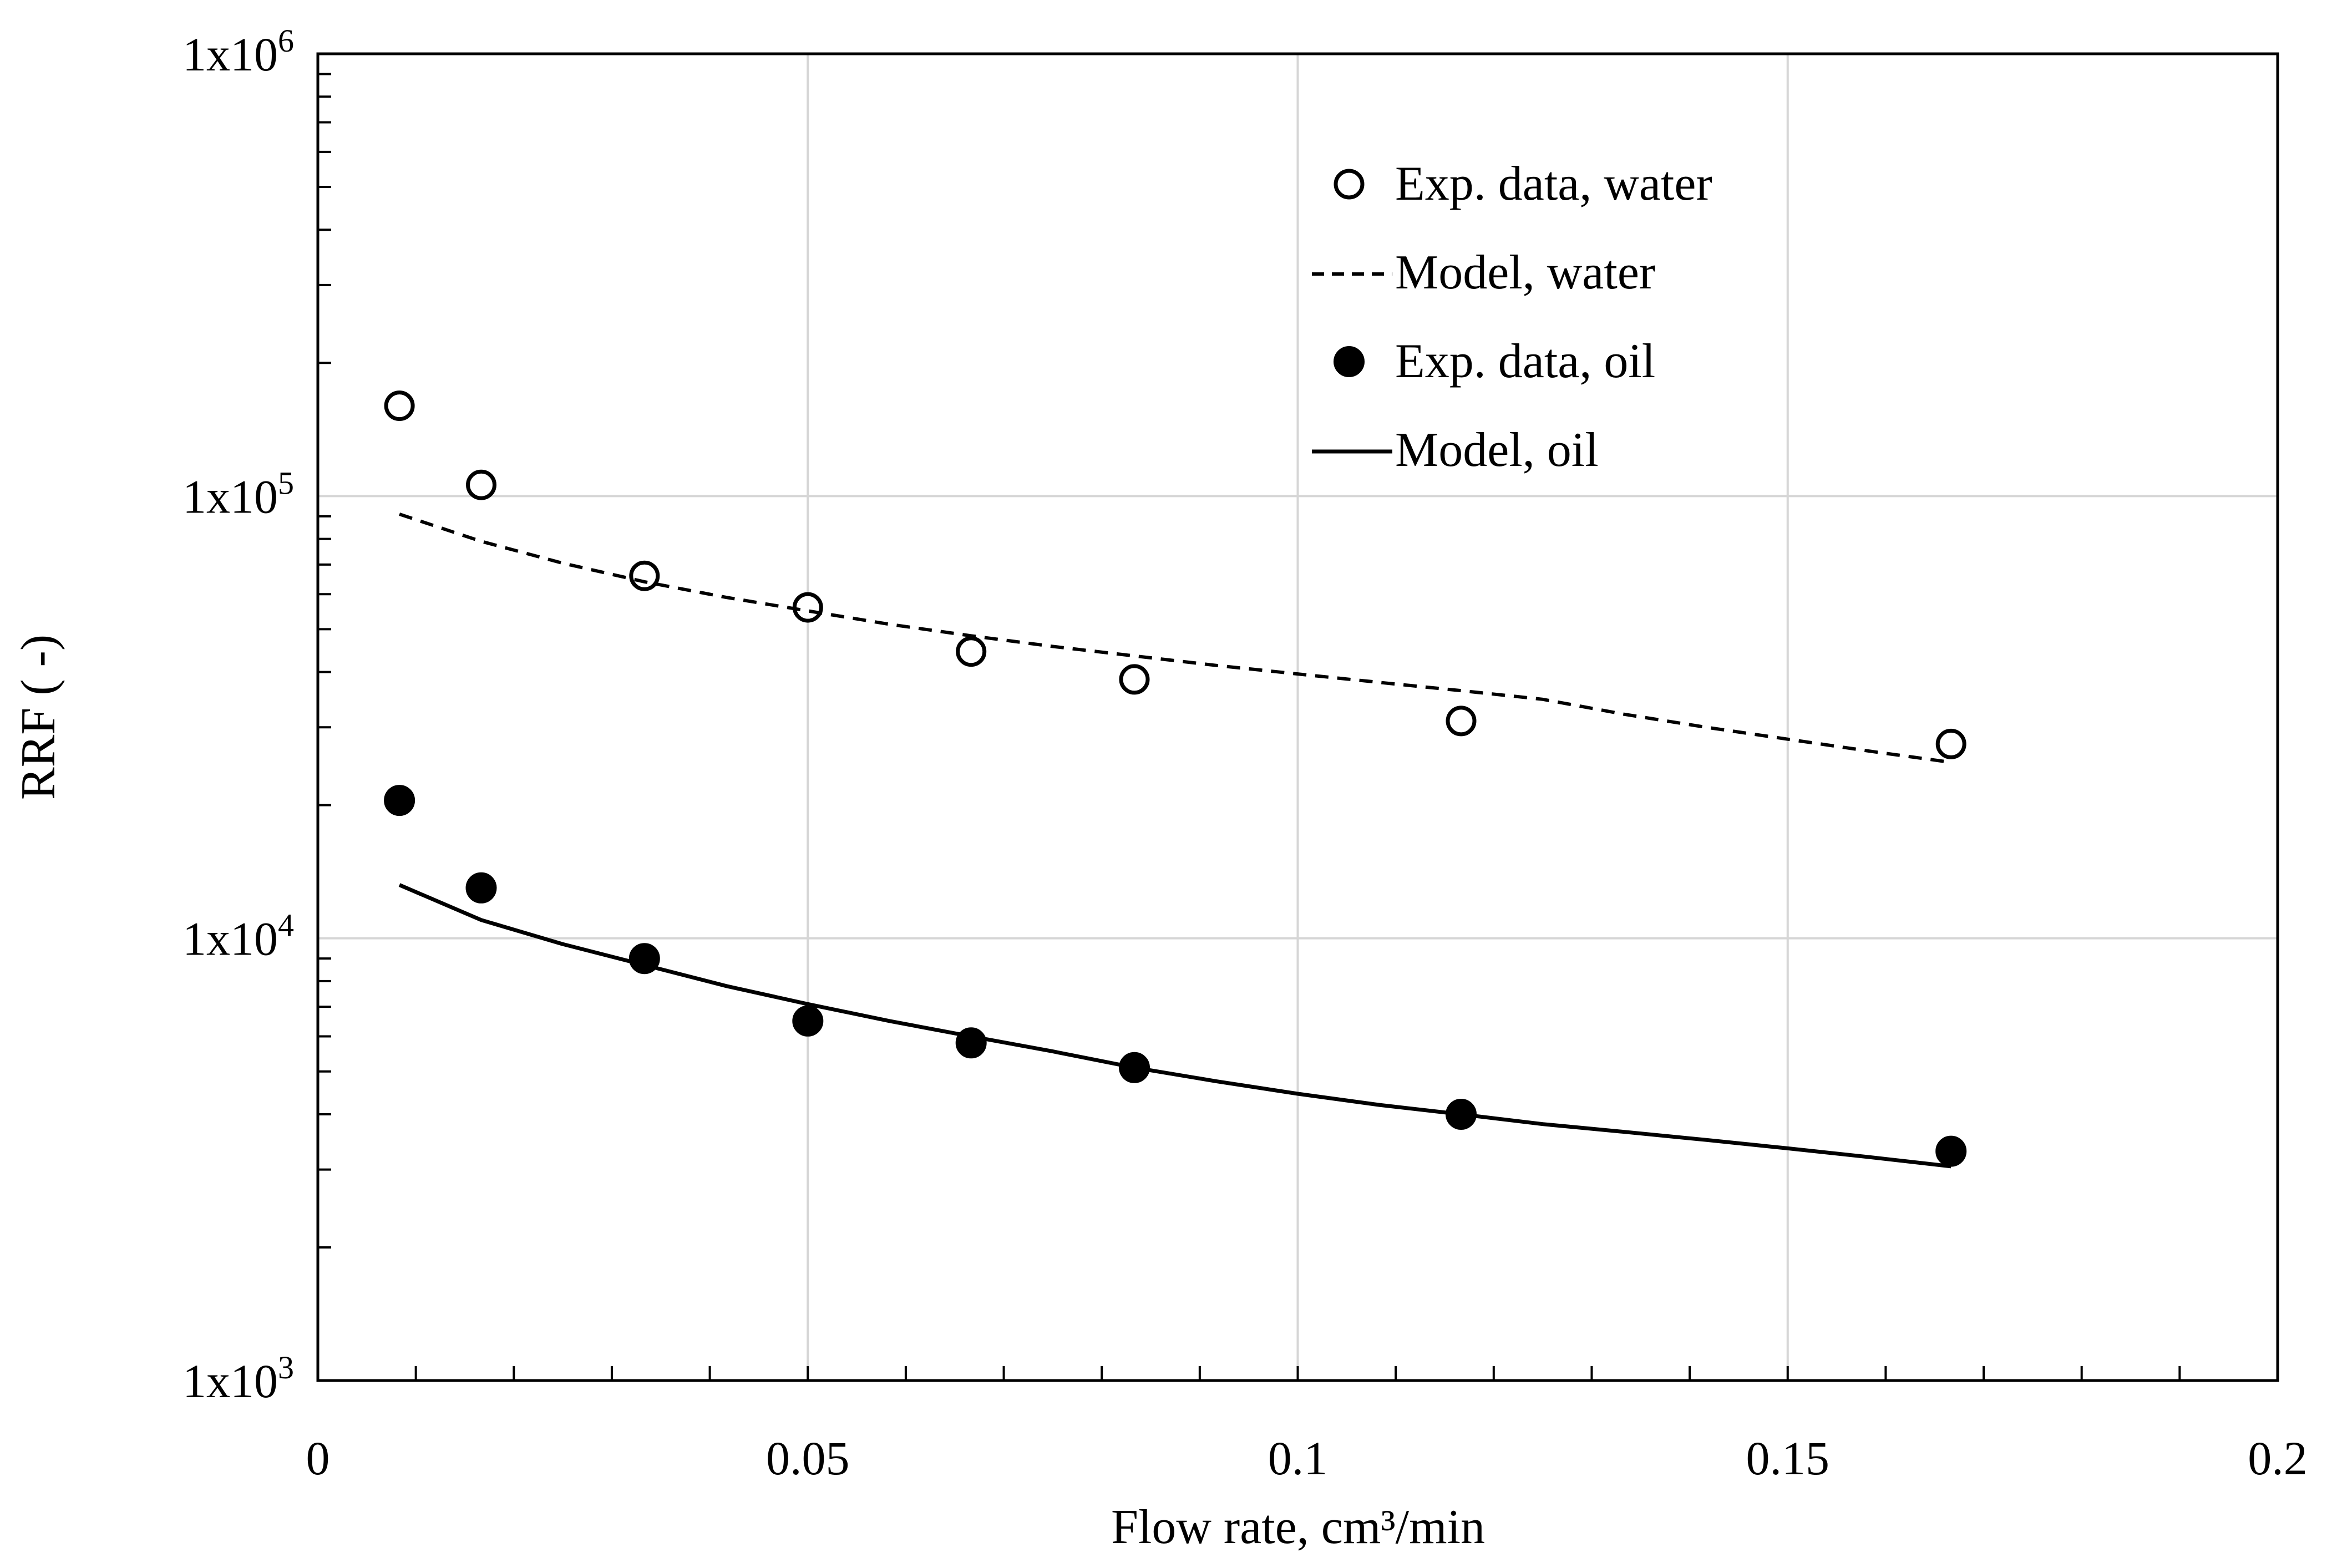  What do you see at coordinates (238, 715) in the screenshot?
I see `y-axis-tick-labels: 1x10³ 1x10⁴ 1x10⁵ 1x10⁶` at bounding box center [238, 715].